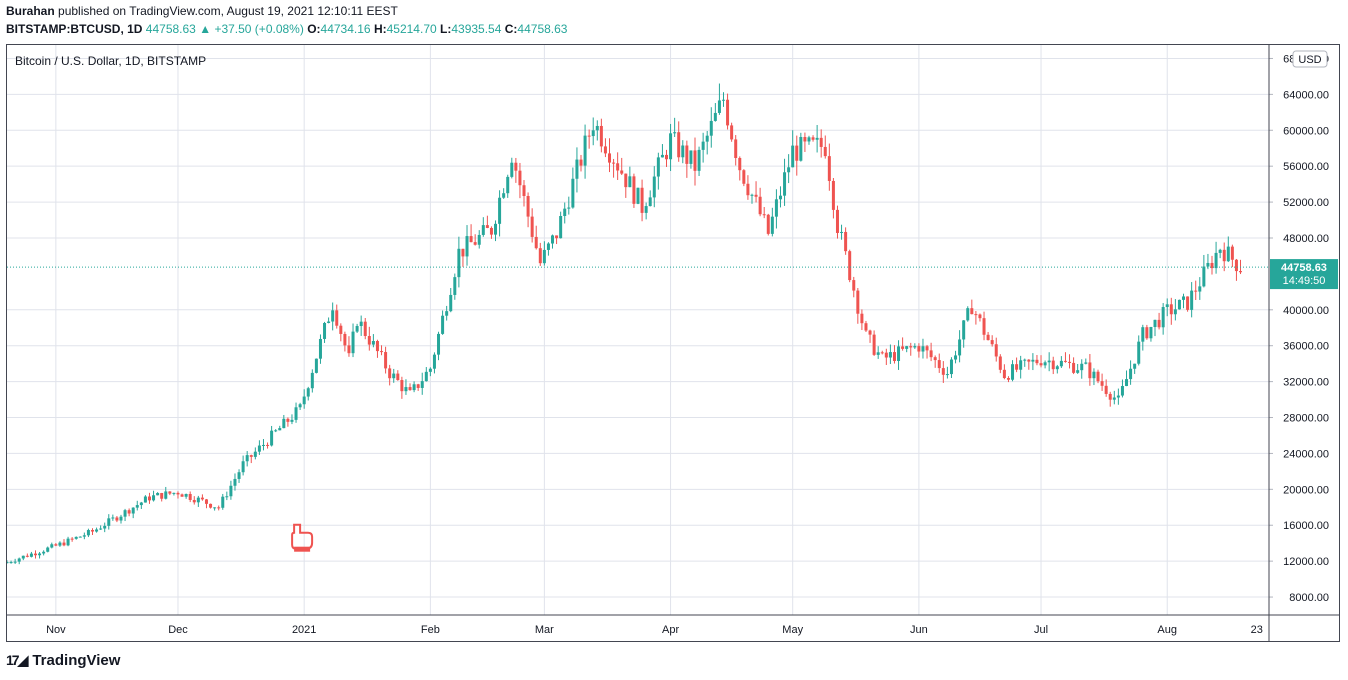  What do you see at coordinates (110, 61) in the screenshot?
I see `chart-title: Bitcoin / U.S. Dollar, 1D, BITSTAMP` at bounding box center [110, 61].